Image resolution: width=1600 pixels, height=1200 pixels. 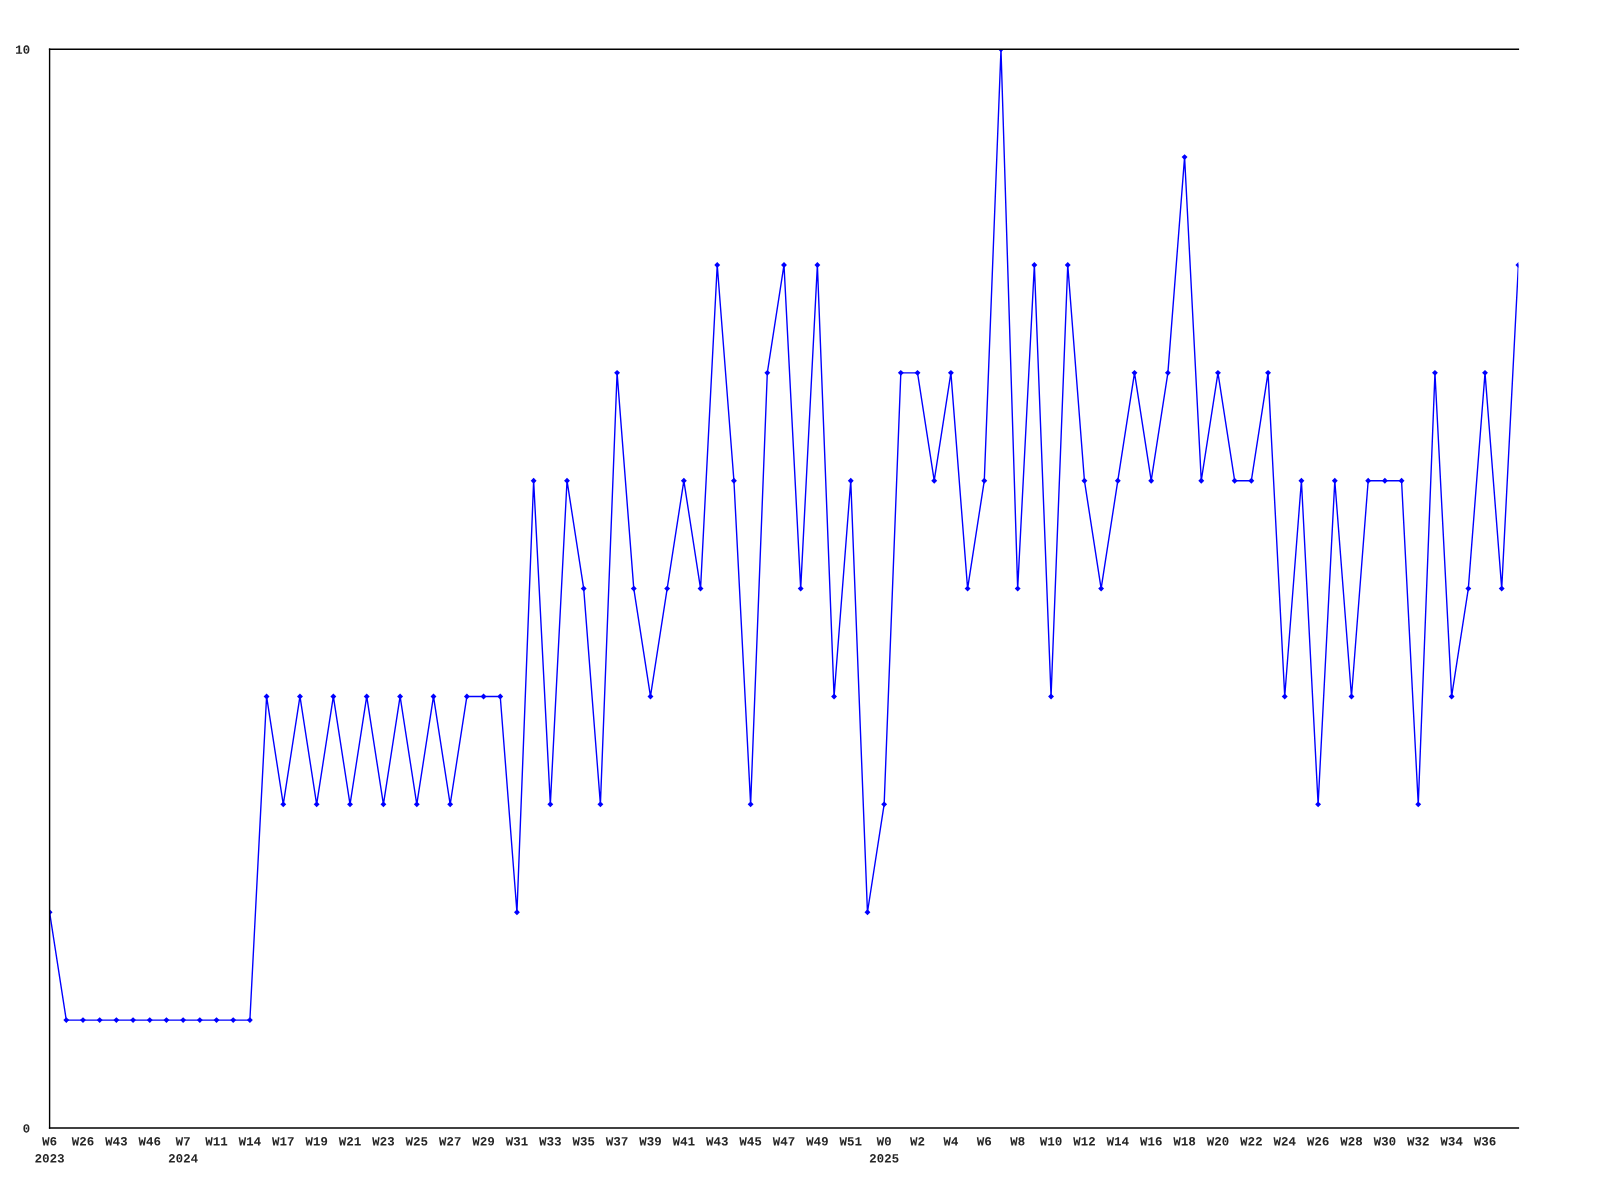 What do you see at coordinates (283, 1141) in the screenshot?
I see `x-tick-label: W17` at bounding box center [283, 1141].